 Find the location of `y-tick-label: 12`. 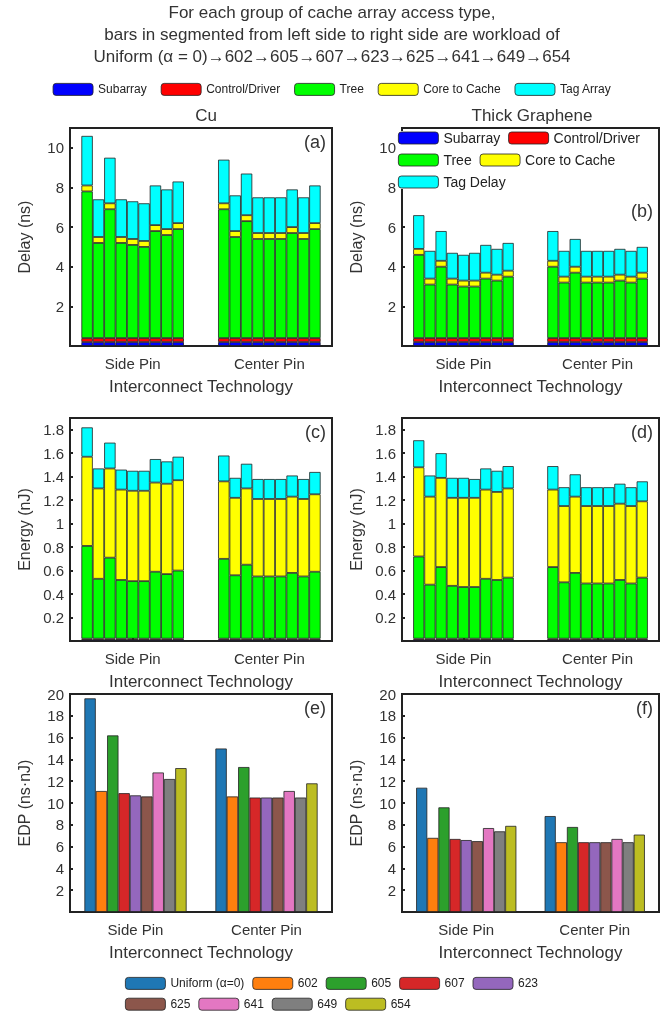

y-tick-label: 12 is located at coordinates (387, 781).